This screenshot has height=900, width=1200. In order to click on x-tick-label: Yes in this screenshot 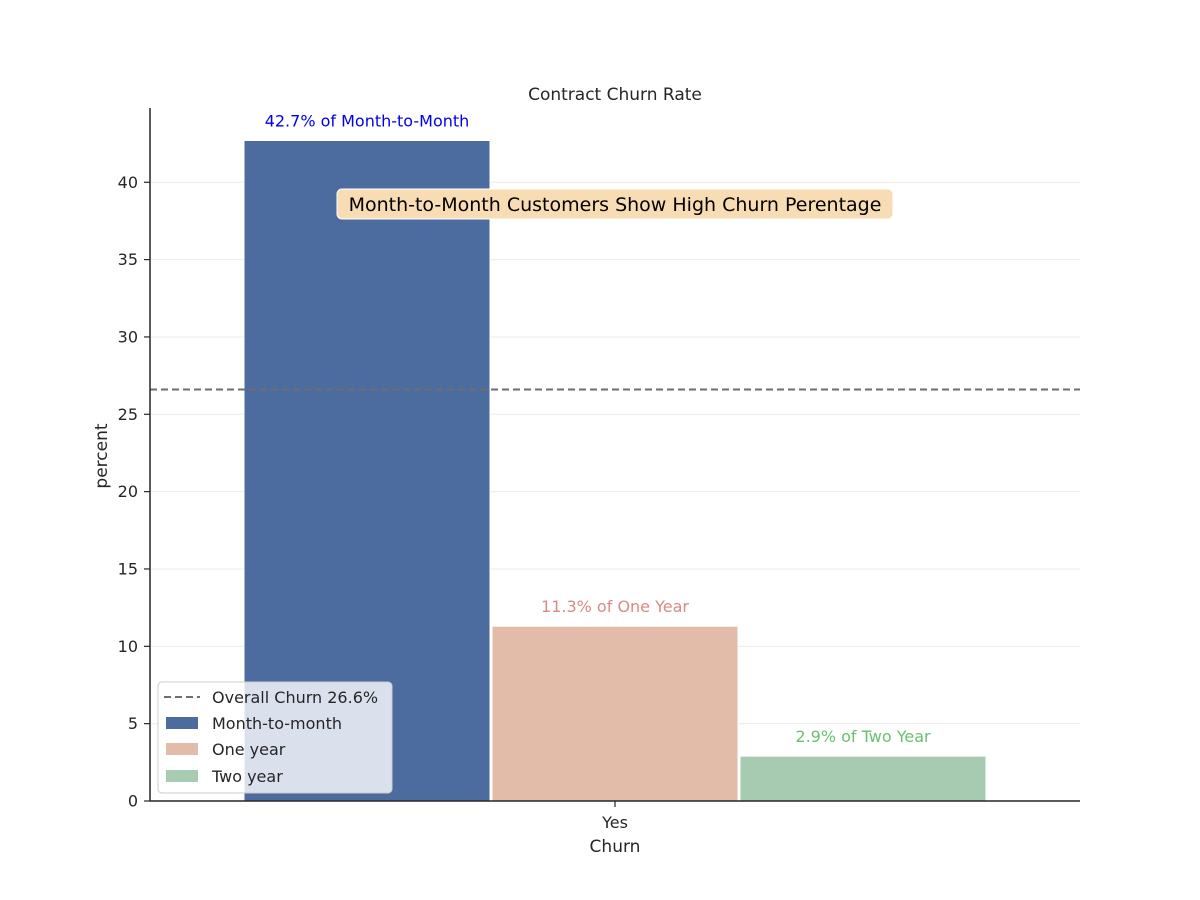, I will do `click(614, 822)`.